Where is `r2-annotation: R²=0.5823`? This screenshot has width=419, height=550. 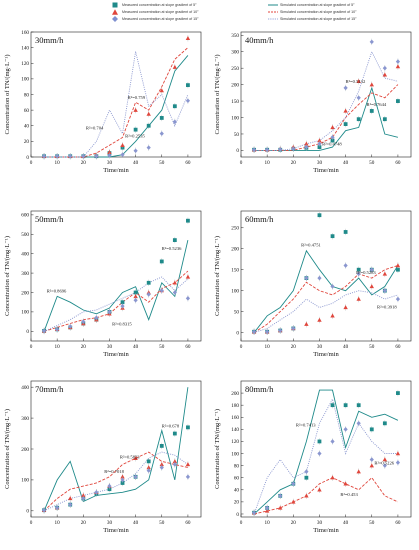
r2-annotation: R²=0.5823 is located at coordinates (130, 456).